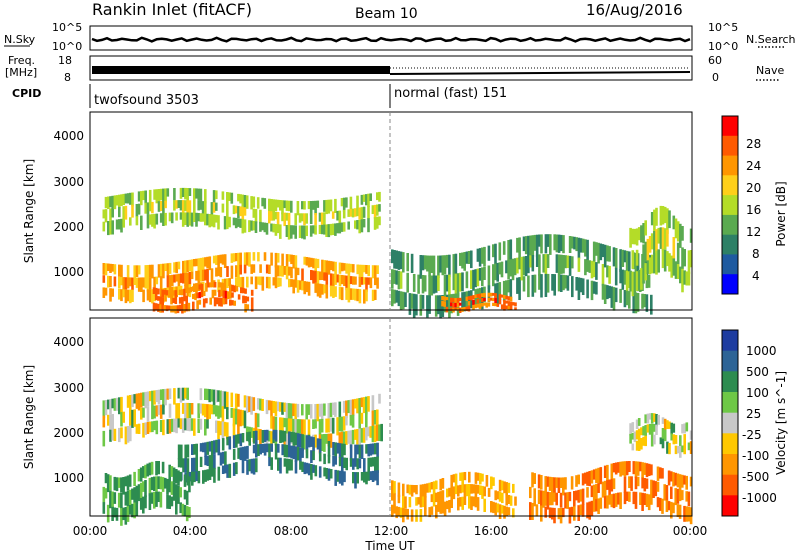 Image resolution: width=800 pixels, height=554 pixels. What do you see at coordinates (756, 276) in the screenshot?
I see `power-cbar-tick-4: 4` at bounding box center [756, 276].